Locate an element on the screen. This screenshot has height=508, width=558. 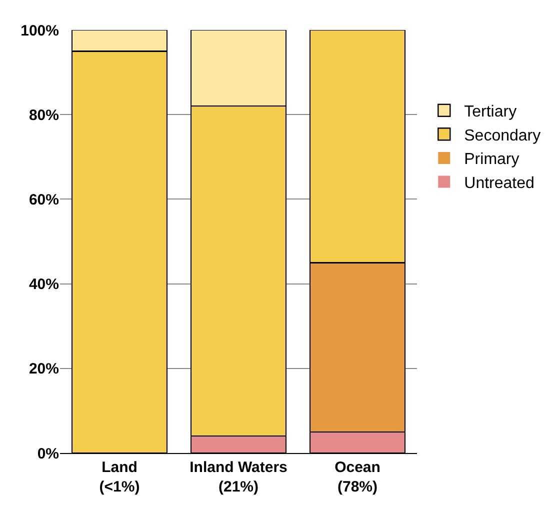
legend-label: Untreated is located at coordinates (499, 183).